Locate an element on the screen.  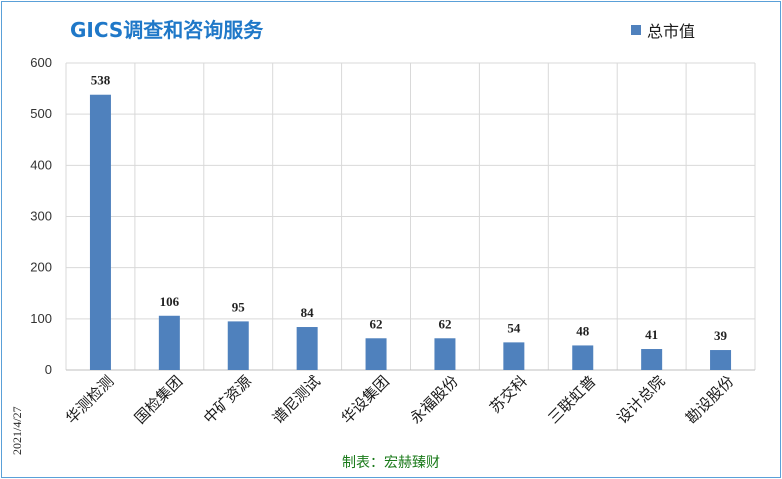
x-tick-label: 永福股份 is located at coordinates (434, 399).